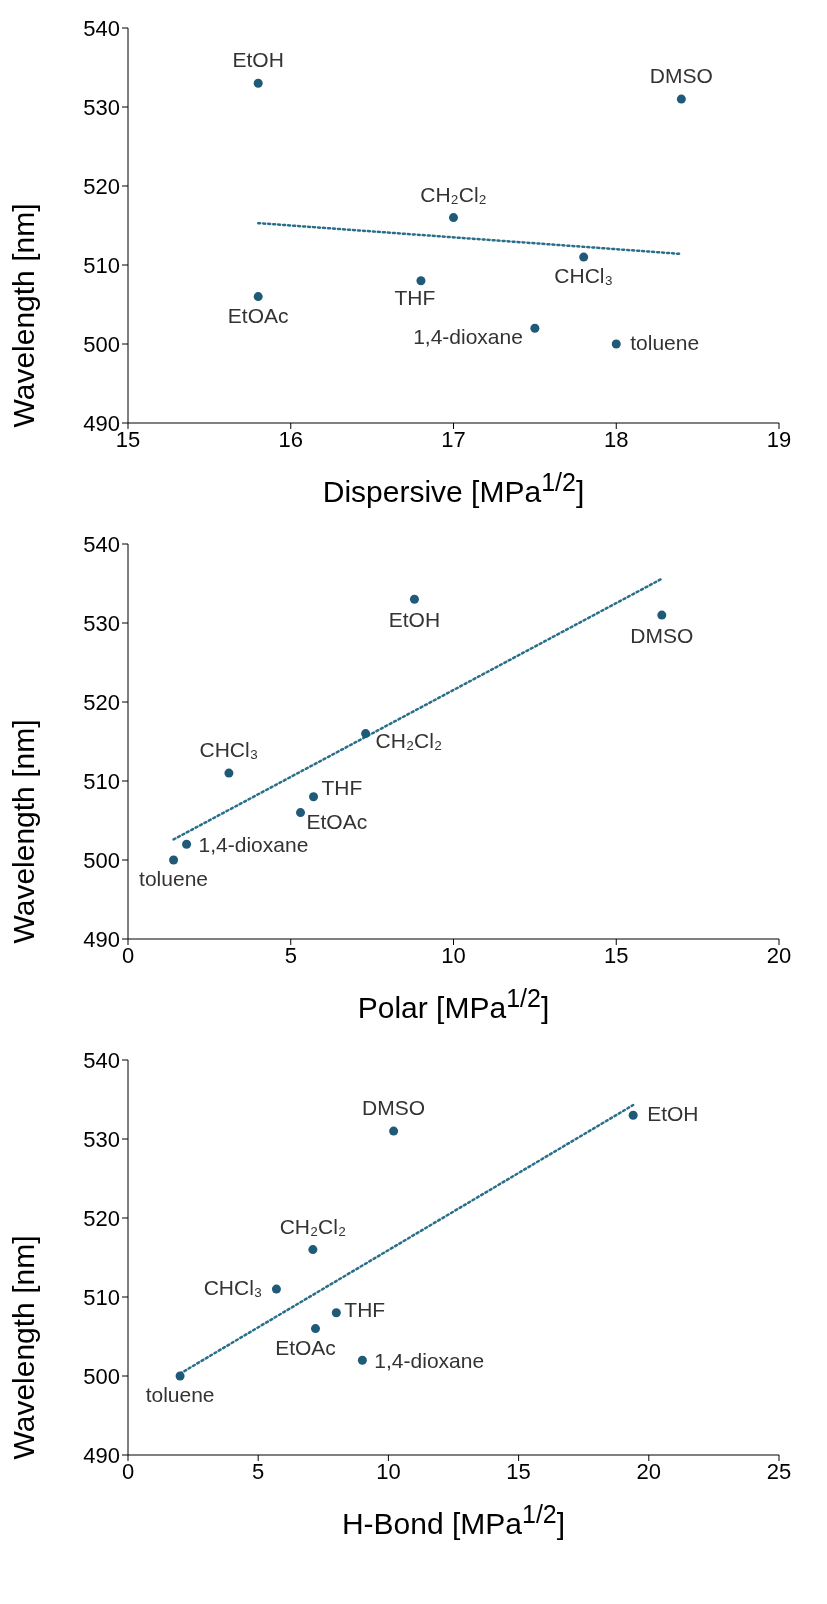 The height and width of the screenshot is (1604, 827). Describe the element at coordinates (453, 489) in the screenshot. I see `x-axis-title: Dispersive [MPa$^{1/2}$]` at that location.